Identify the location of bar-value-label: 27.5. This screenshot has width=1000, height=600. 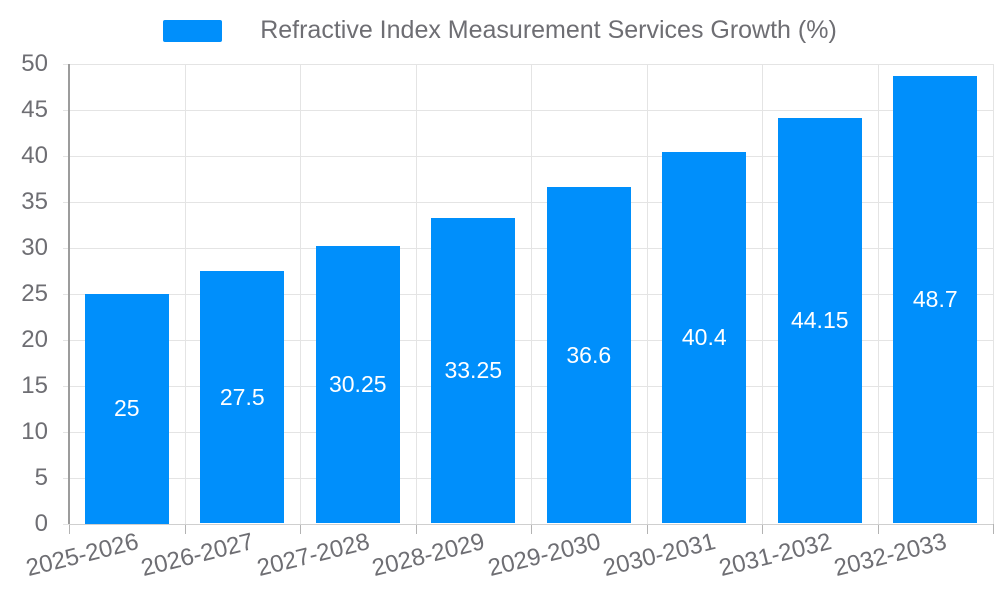
(242, 396).